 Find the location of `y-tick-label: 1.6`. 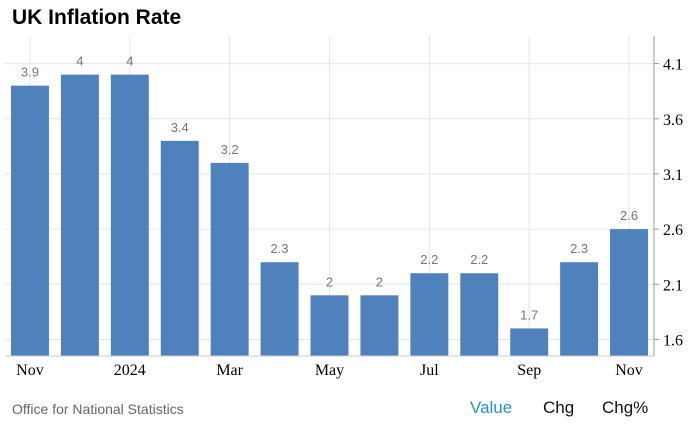

y-tick-label: 1.6 is located at coordinates (673, 340).